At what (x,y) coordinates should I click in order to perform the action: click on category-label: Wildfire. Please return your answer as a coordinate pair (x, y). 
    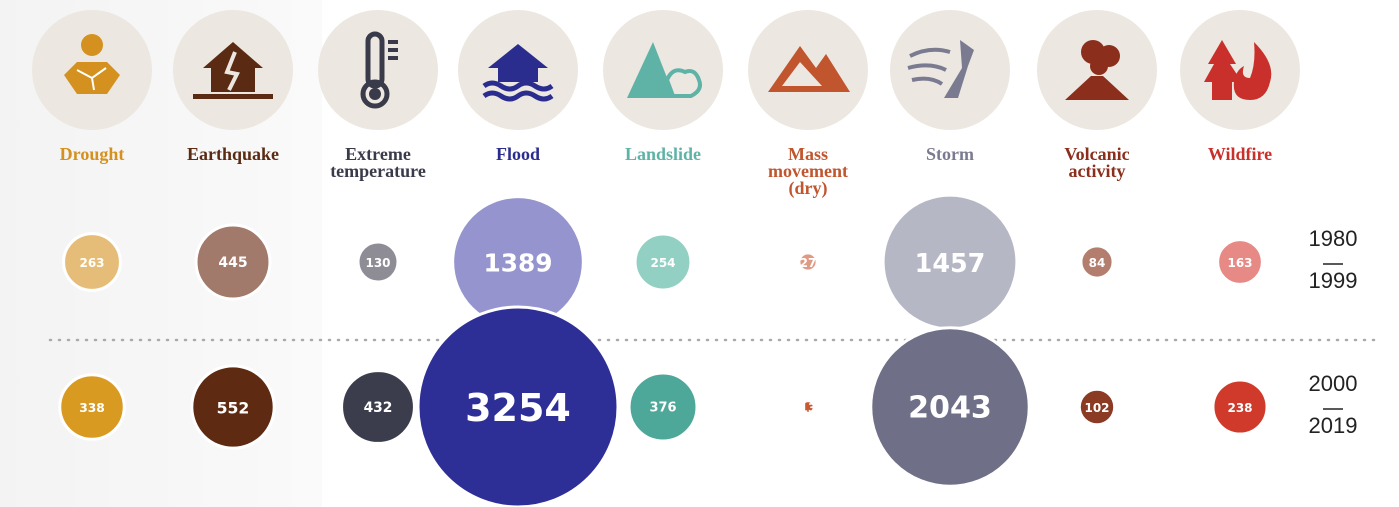
    Looking at the image, I should click on (1240, 154).